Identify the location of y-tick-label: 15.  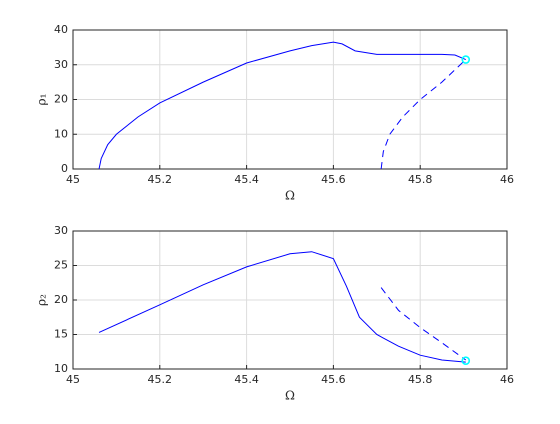
(61, 334).